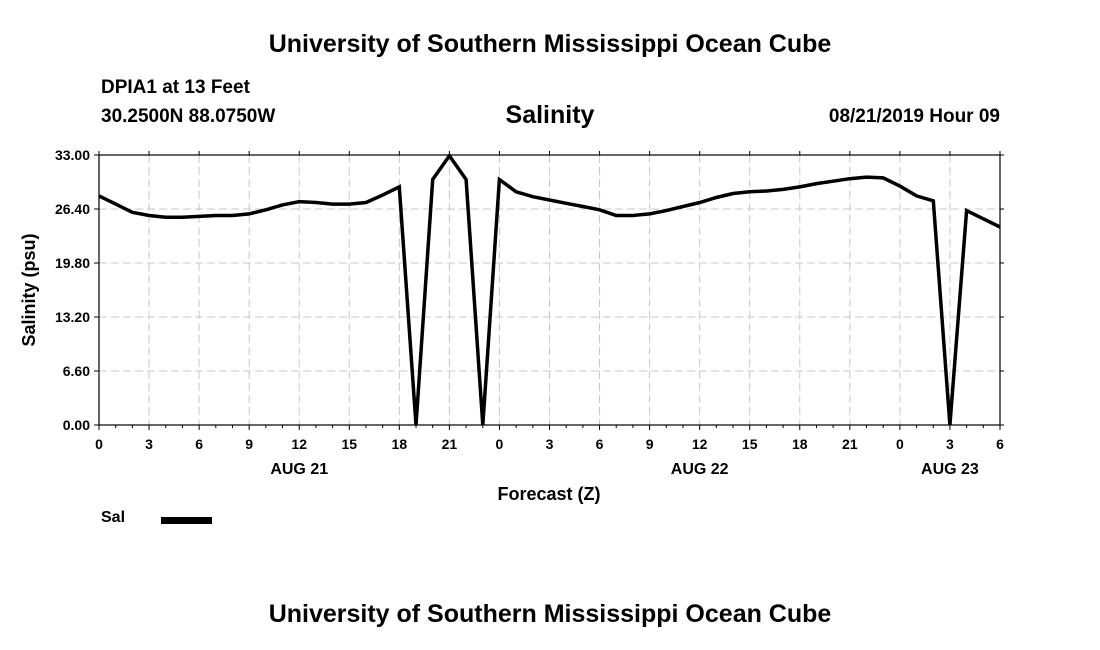  Describe the element at coordinates (175, 87) in the screenshot. I see `station-label: DPIA1 at 13 Feet` at that location.